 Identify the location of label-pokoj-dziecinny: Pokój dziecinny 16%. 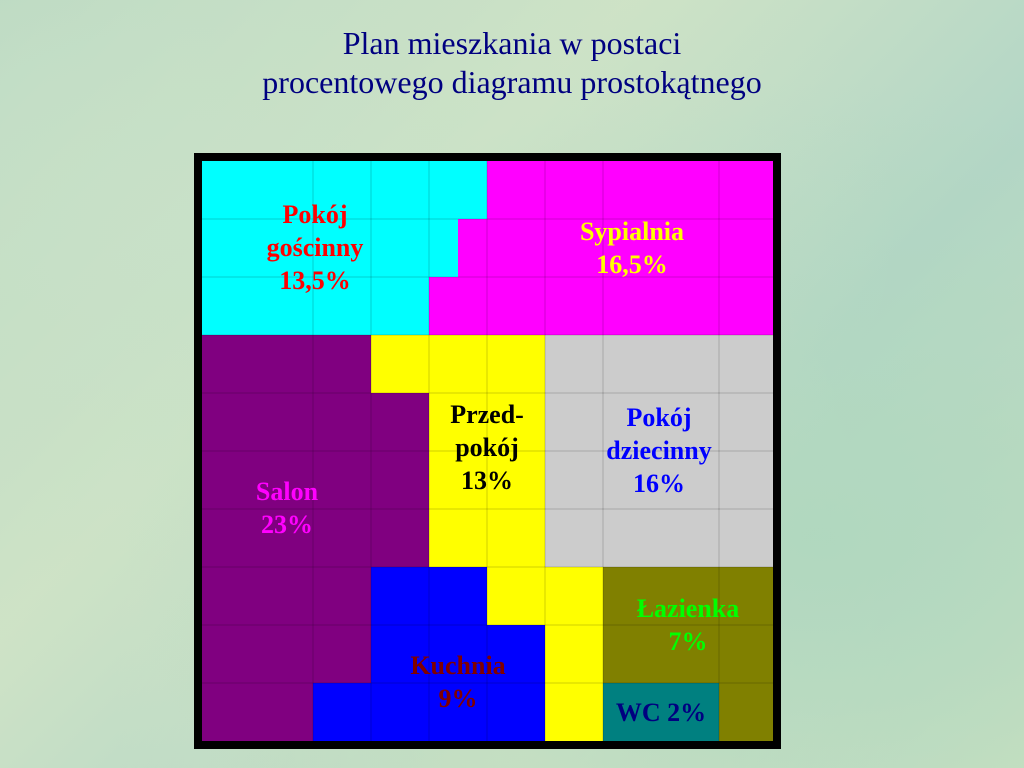
(659, 450).